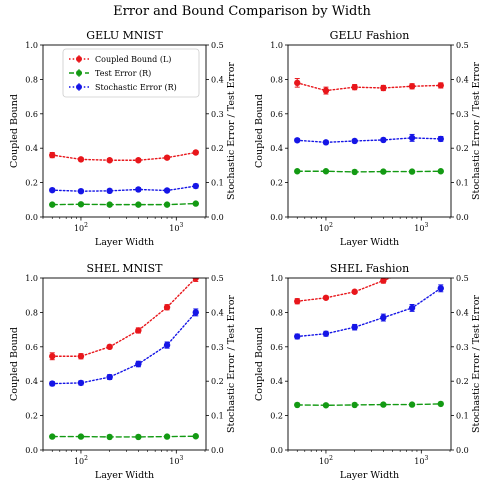 The image size is (484, 486). I want to click on y-left-tick-label: 0.2, so click(31, 183).